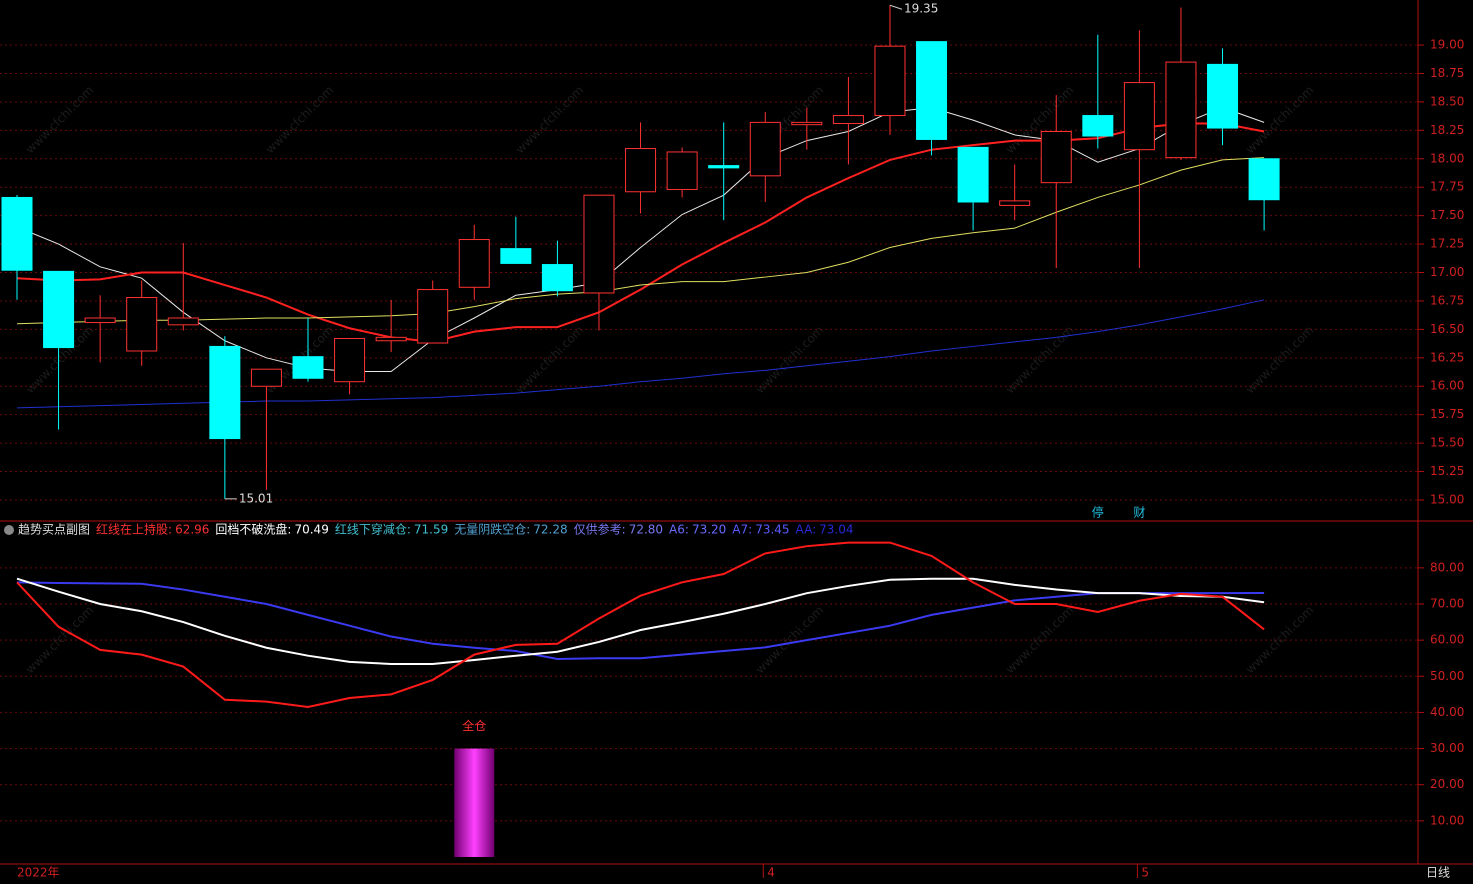 This screenshot has height=884, width=1473. I want to click on x-tick-label: 5, so click(1145, 873).